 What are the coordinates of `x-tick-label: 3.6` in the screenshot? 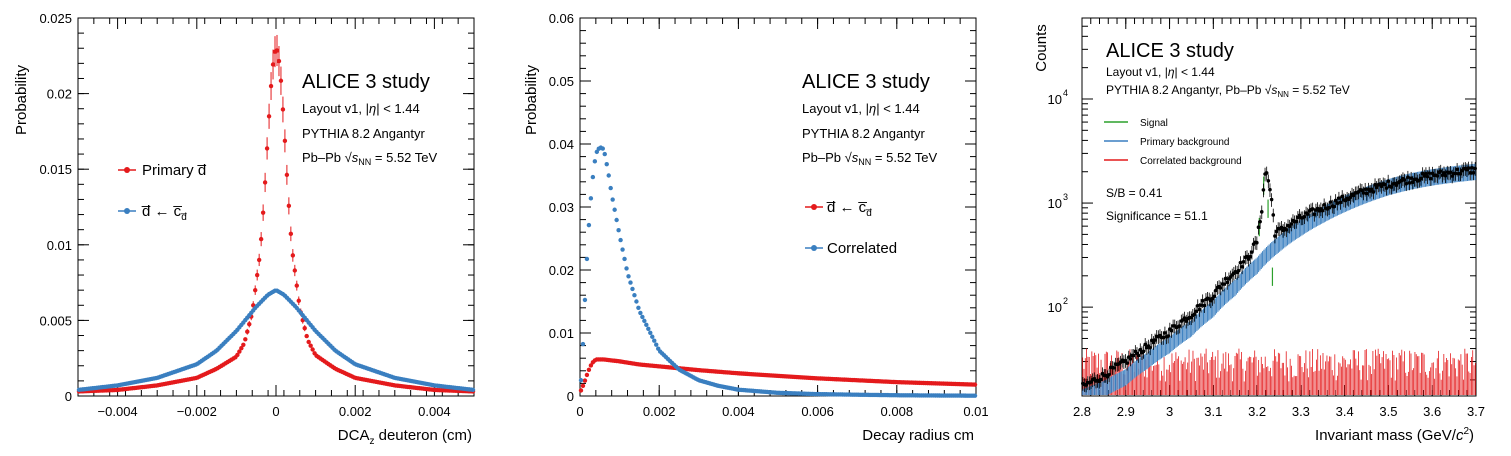 It's located at (1432, 411).